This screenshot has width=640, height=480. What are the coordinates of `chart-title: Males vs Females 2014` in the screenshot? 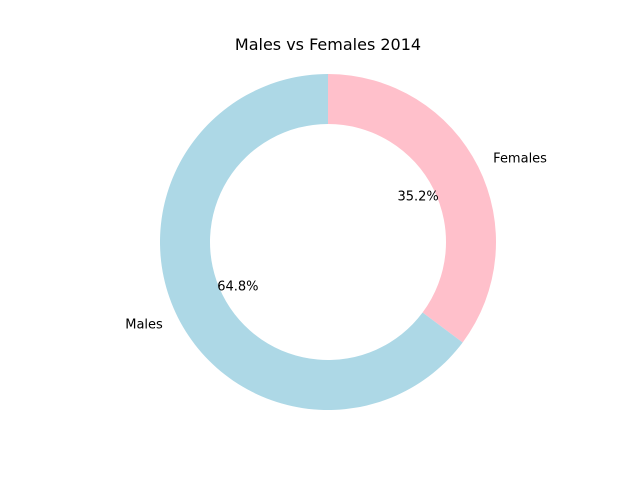 It's located at (328, 44).